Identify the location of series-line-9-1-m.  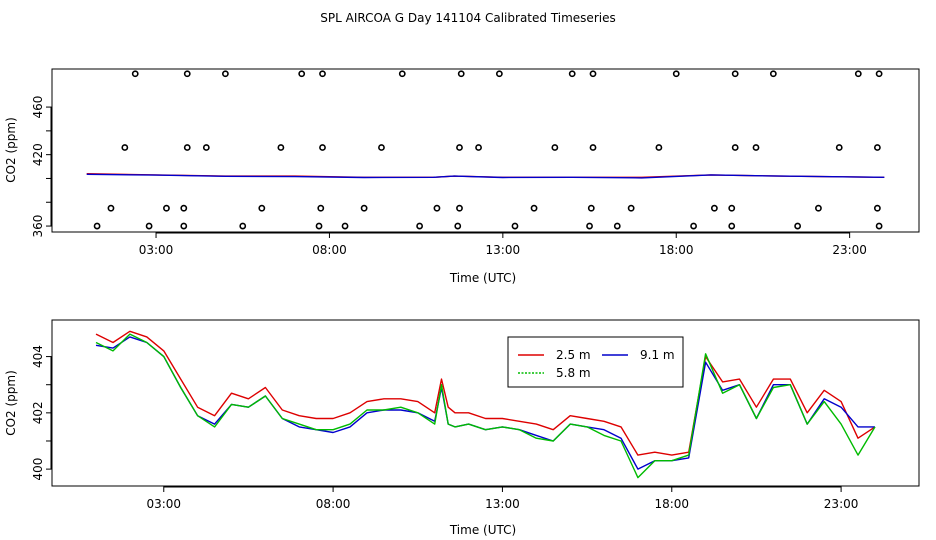
(485, 176).